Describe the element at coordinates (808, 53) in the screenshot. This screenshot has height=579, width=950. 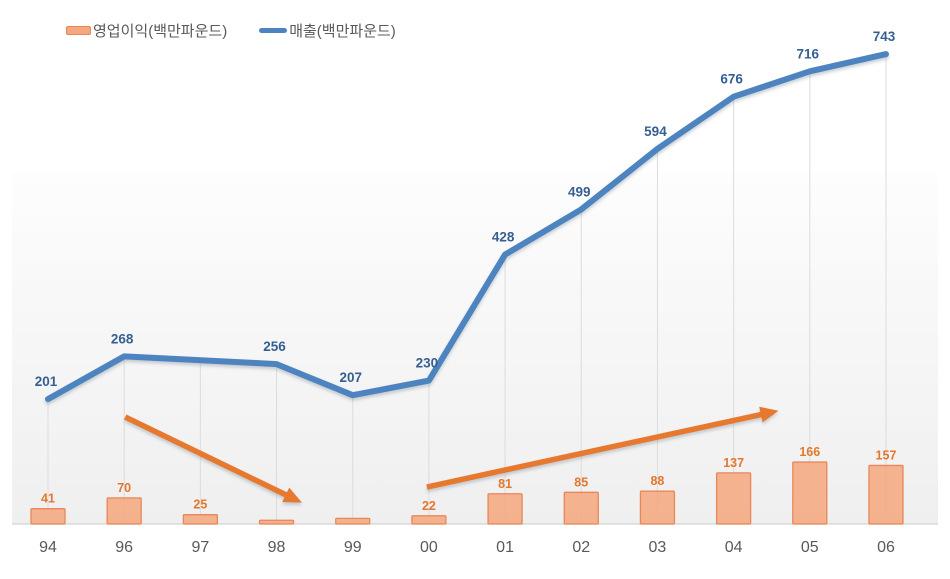
I see `line-data-label: 716` at that location.